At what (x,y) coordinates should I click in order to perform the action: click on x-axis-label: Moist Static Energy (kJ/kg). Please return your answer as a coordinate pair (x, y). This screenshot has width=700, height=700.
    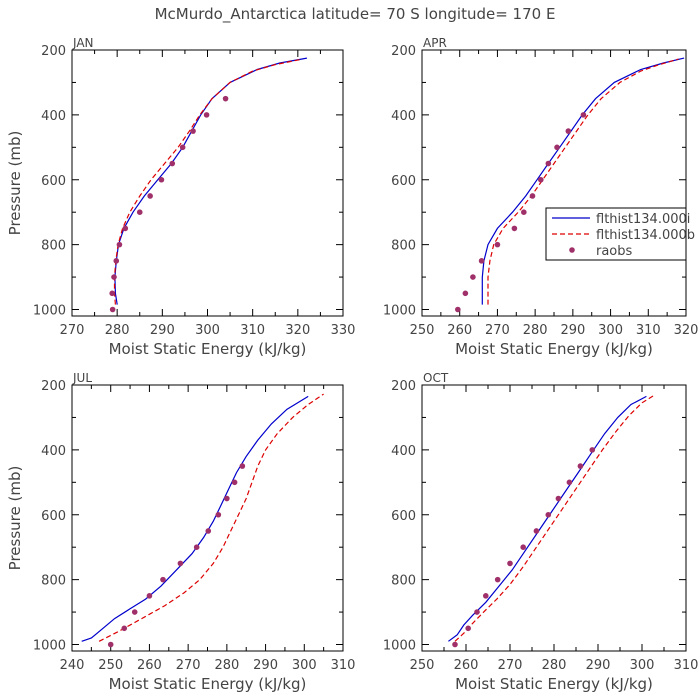
    Looking at the image, I should click on (208, 684).